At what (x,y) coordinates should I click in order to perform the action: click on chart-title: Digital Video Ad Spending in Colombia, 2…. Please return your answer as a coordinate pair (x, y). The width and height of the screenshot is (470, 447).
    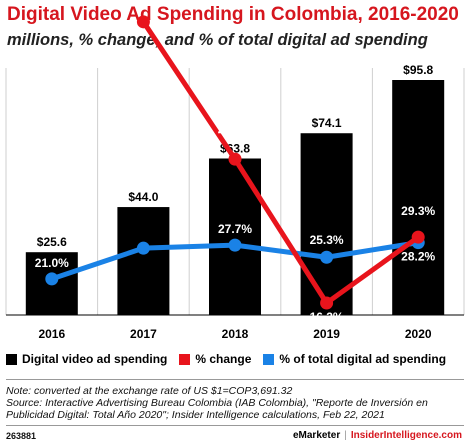
    Looking at the image, I should click on (233, 14).